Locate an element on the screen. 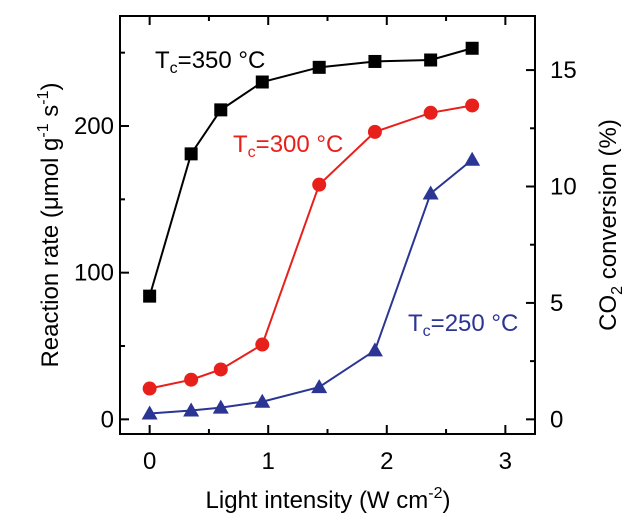 The image size is (630, 523). y-right-tick-label: 15 is located at coordinates (563, 70).